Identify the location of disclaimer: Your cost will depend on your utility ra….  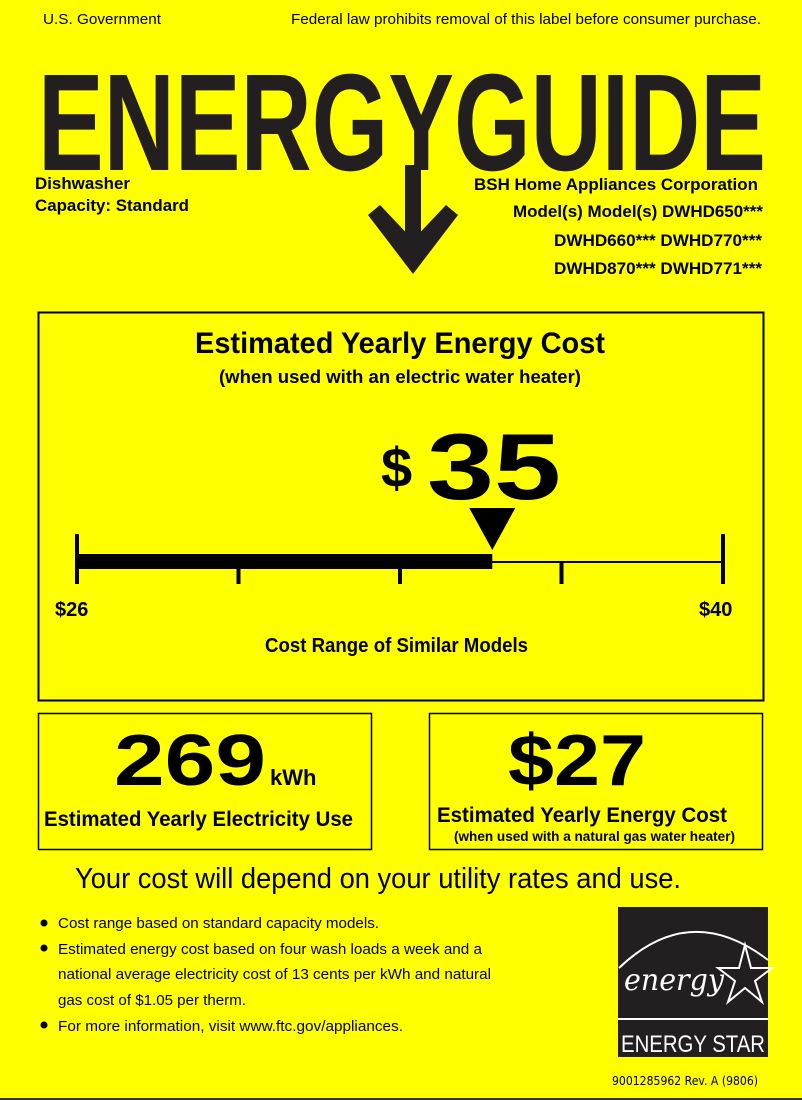
(378, 879).